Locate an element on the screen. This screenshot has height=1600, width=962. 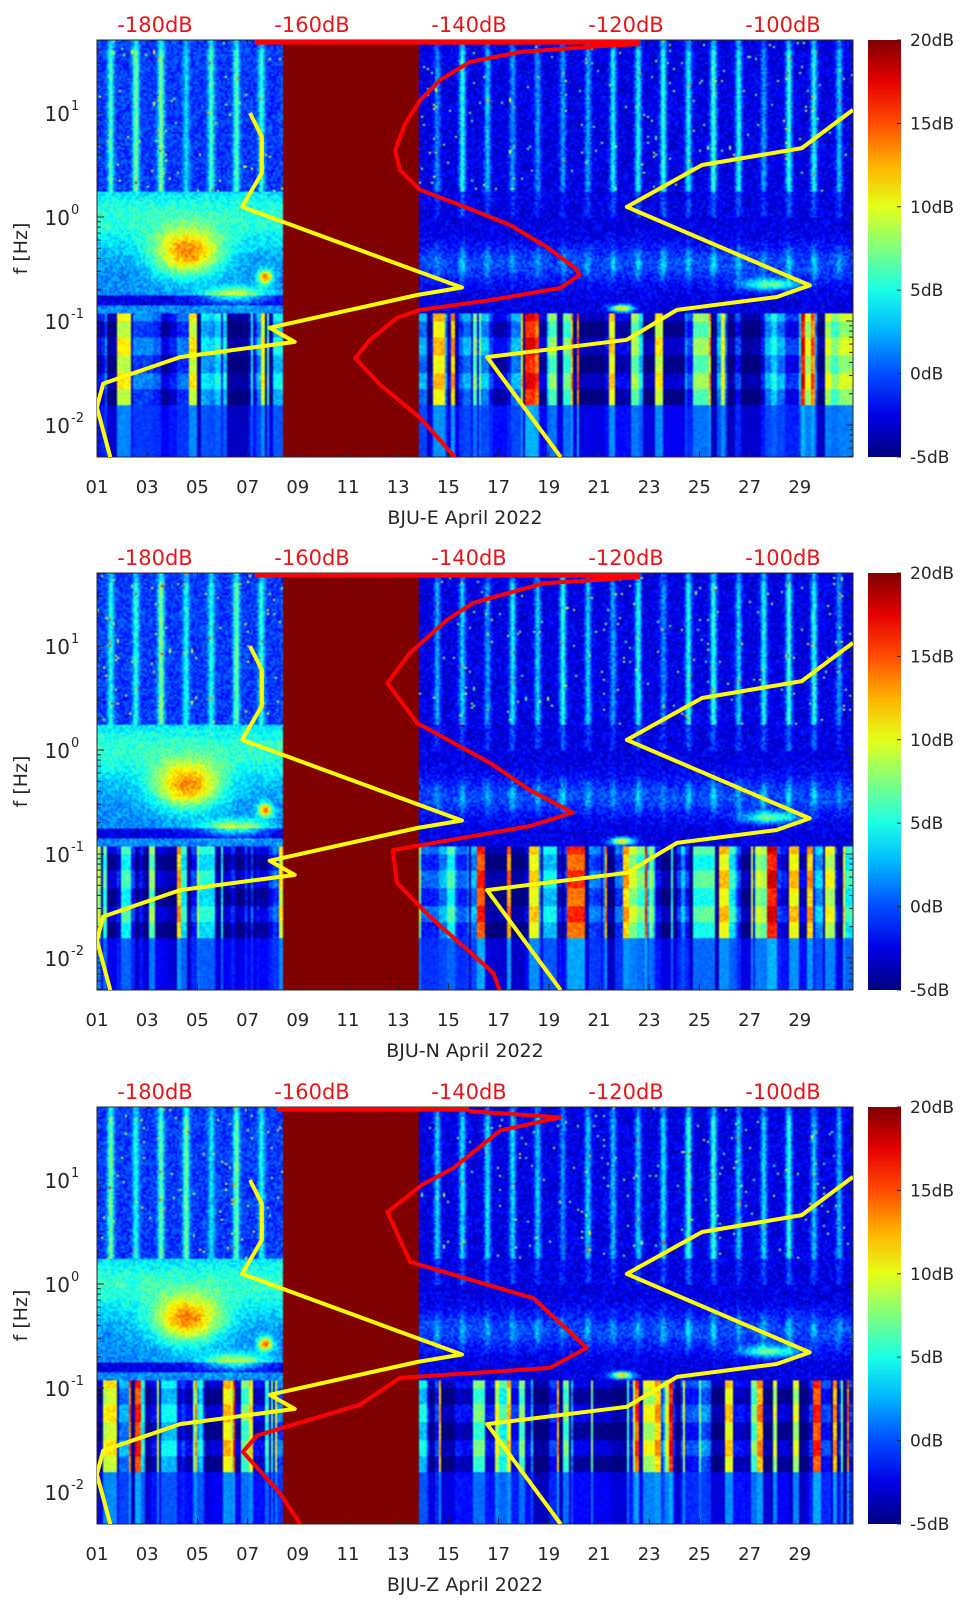
db-axis-label: -120dB is located at coordinates (625, 25).